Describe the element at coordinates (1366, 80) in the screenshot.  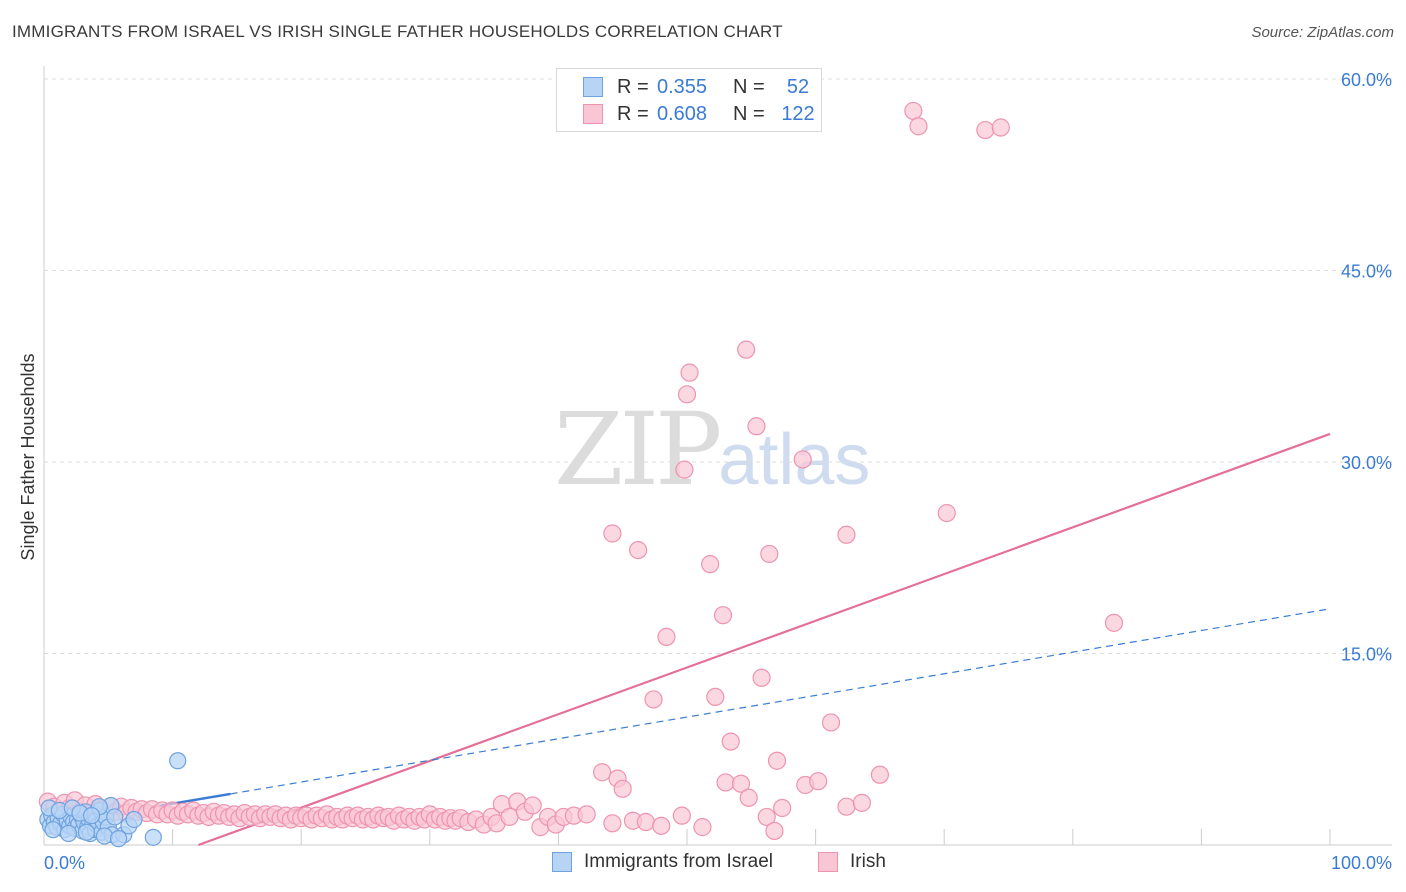
I see `y-tick-label: 60.0%` at that location.